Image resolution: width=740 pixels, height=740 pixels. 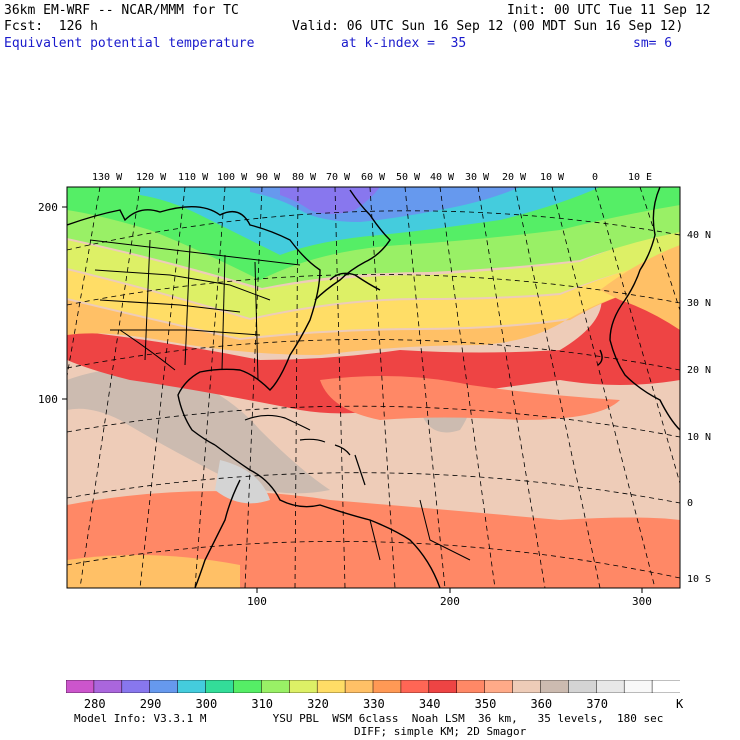 I want to click on theta-e-yellow-zone, so click(x=373, y=296).